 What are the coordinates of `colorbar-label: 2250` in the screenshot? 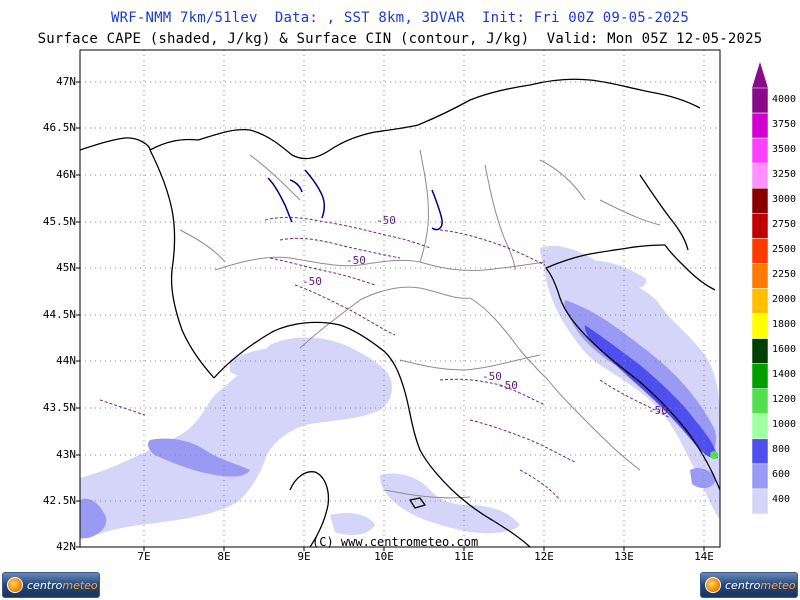 It's located at (784, 274).